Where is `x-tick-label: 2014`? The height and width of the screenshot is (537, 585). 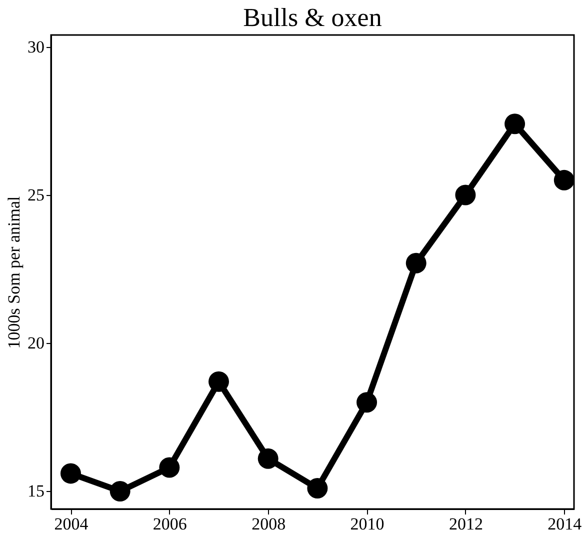 x-tick-label: 2014 is located at coordinates (565, 524).